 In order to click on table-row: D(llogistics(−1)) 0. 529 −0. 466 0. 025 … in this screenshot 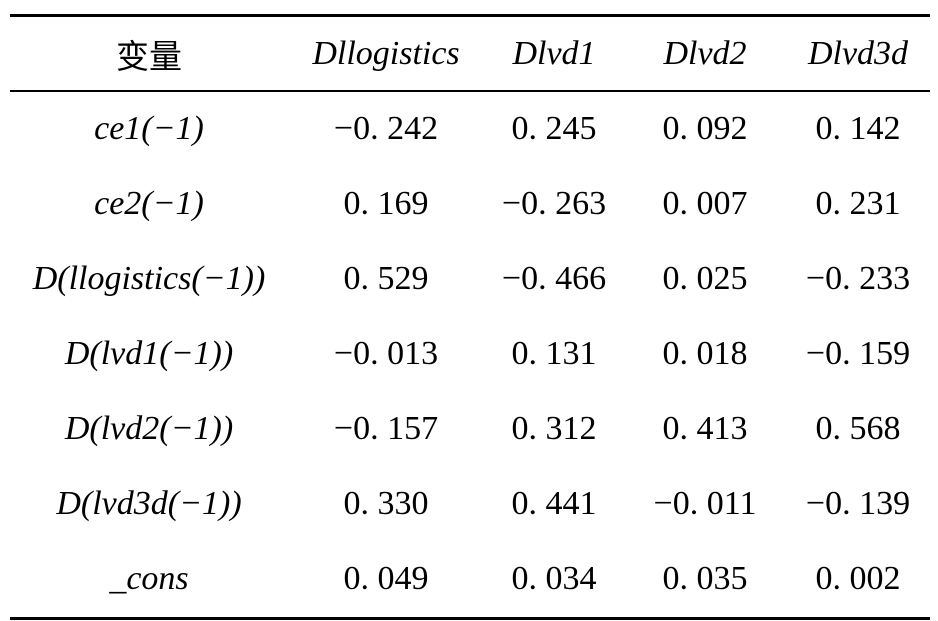, I will do `click(470, 279)`.